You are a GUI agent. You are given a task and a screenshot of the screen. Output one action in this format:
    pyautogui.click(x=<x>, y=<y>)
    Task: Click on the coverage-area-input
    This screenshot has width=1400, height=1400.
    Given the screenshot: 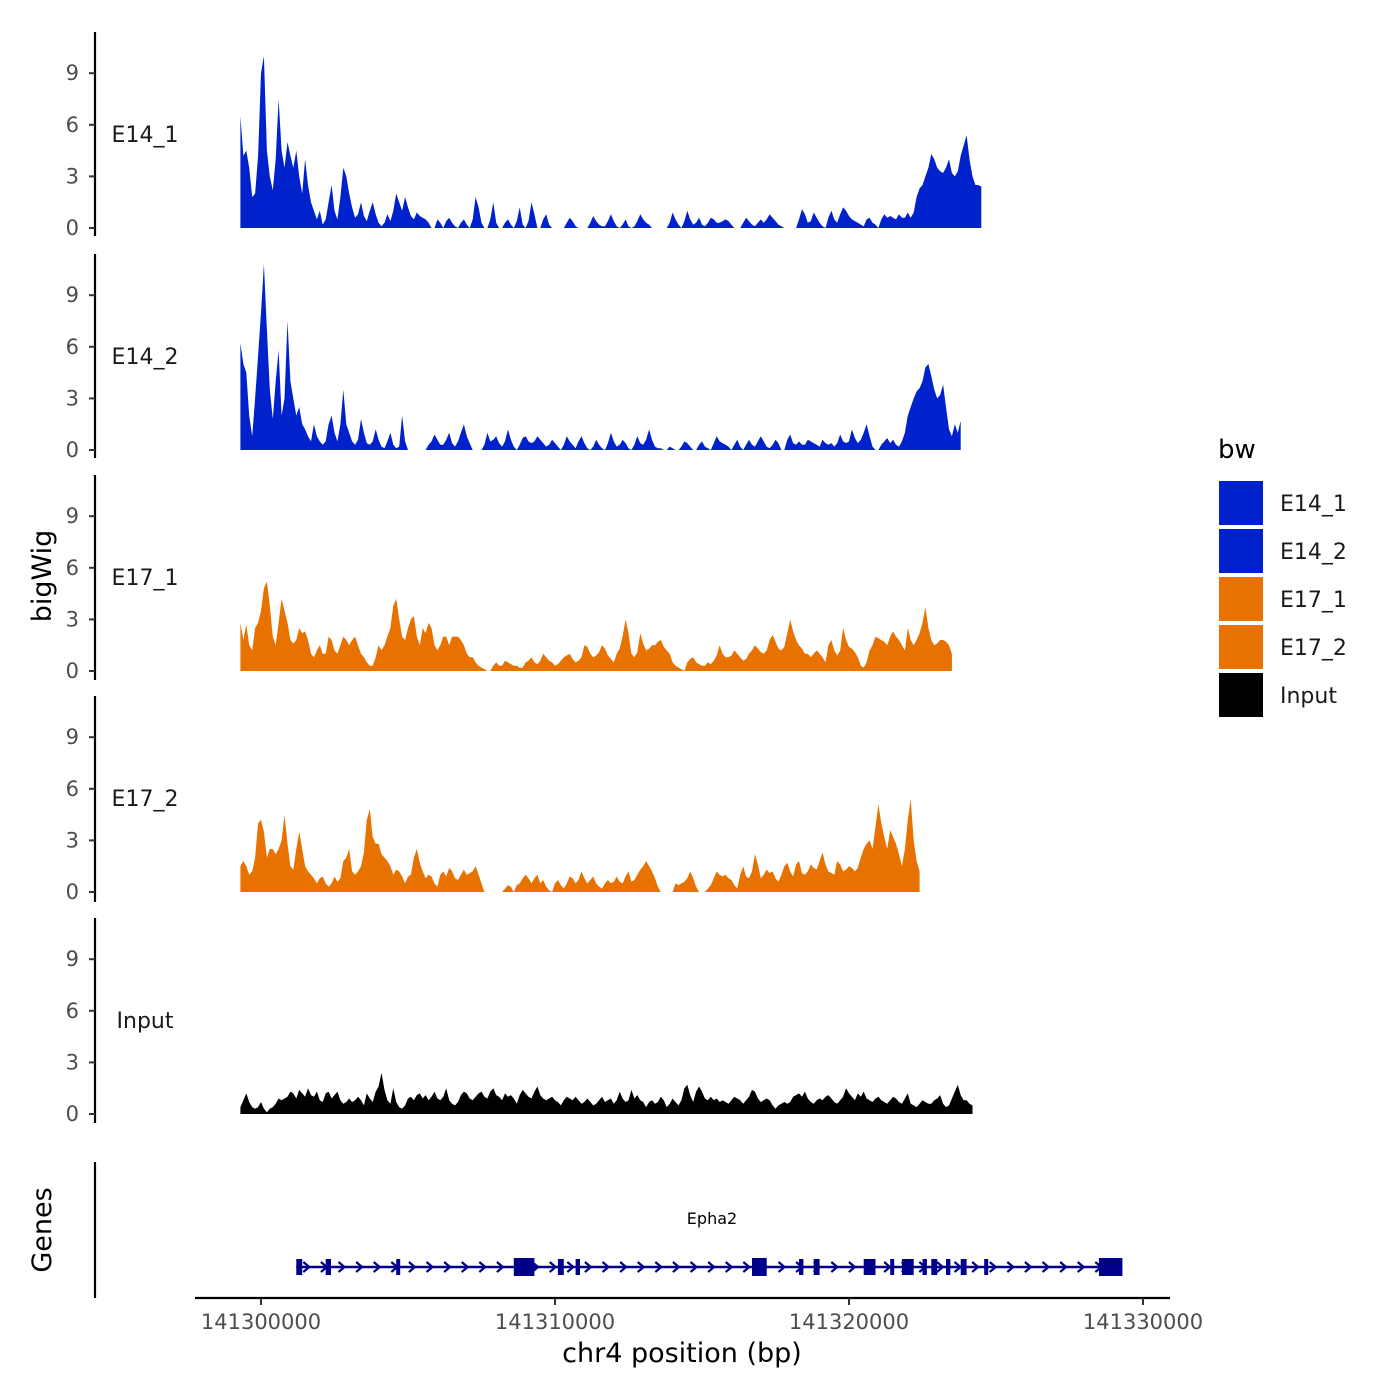 What is the action you would take?
    pyautogui.click(x=606, y=1093)
    